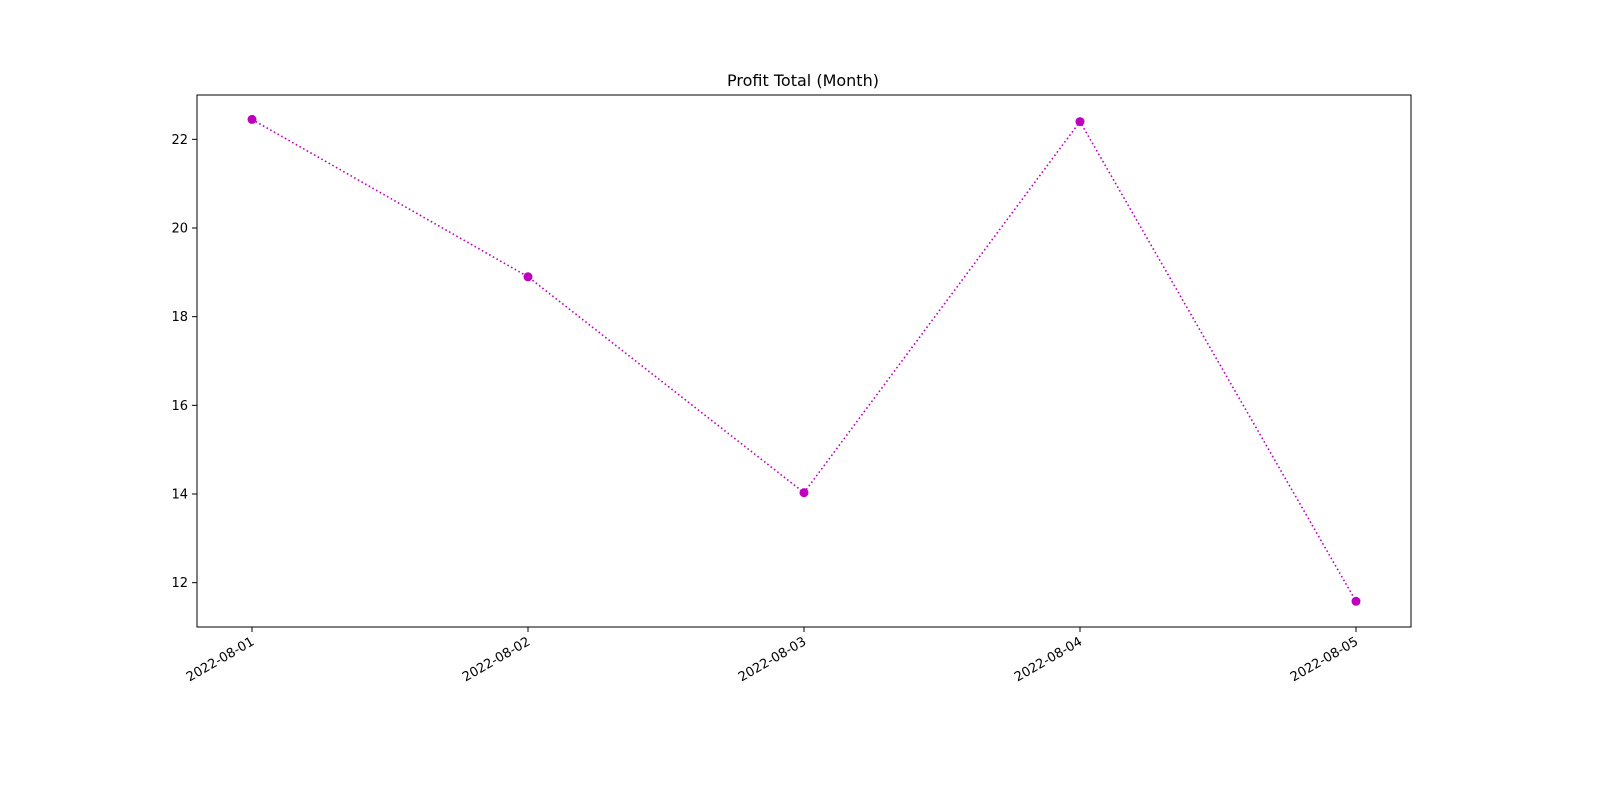  What do you see at coordinates (496, 659) in the screenshot?
I see `x-tick-label: 2022-08-02` at bounding box center [496, 659].